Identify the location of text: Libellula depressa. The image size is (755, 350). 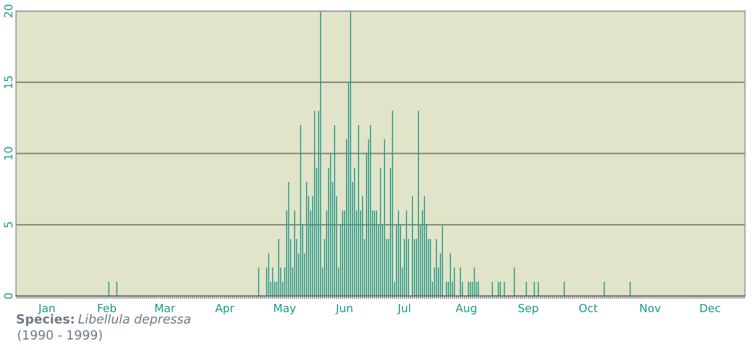
(134, 320).